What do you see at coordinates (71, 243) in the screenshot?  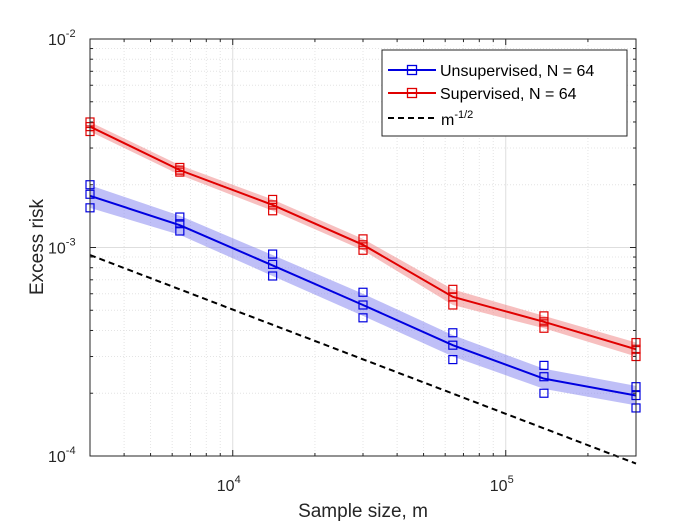 I see `y-tick-label-exponent: -3` at bounding box center [71, 243].